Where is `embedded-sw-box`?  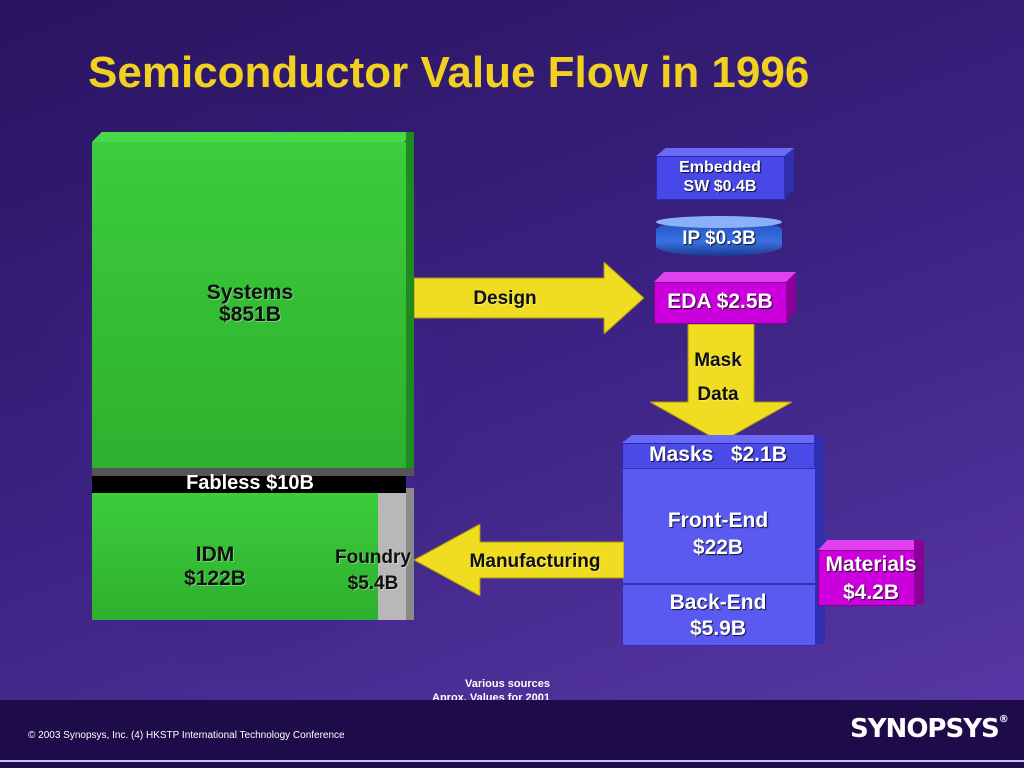
embedded-sw-box is located at coordinates (721, 178).